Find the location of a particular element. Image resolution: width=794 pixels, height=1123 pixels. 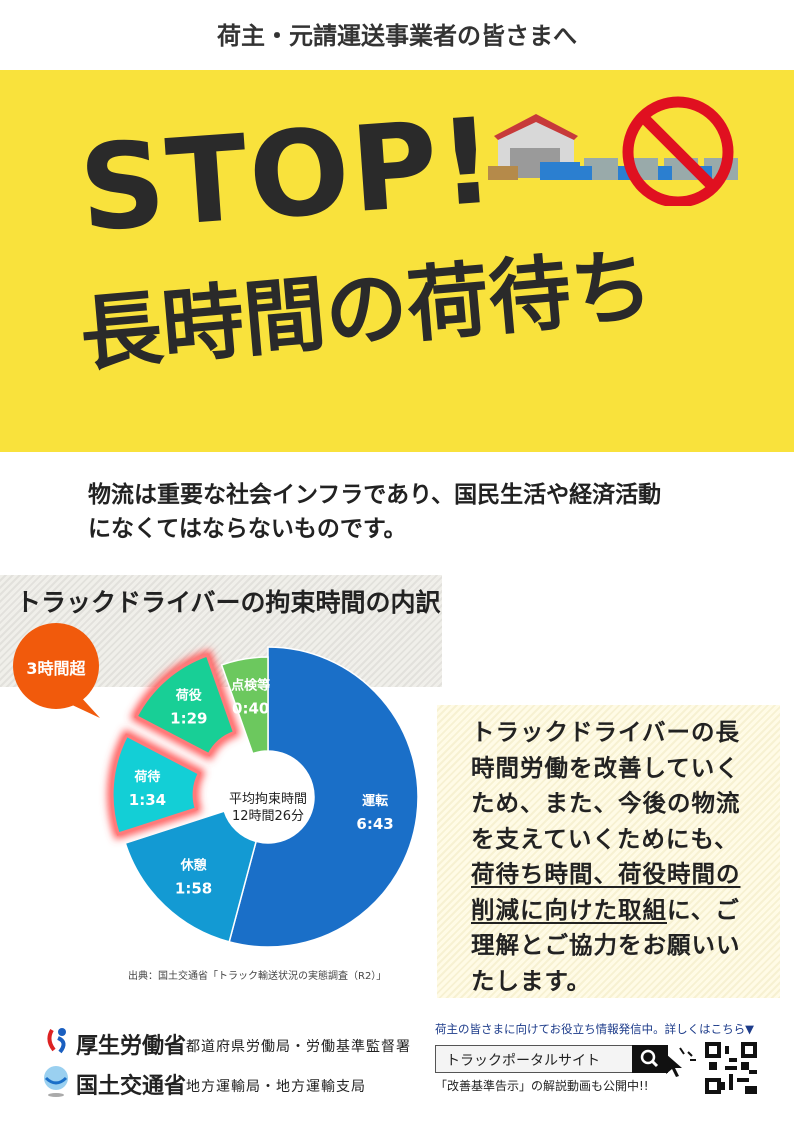

mlit-sub: 地方運輸局・地方運輸支局 is located at coordinates (276, 1087).